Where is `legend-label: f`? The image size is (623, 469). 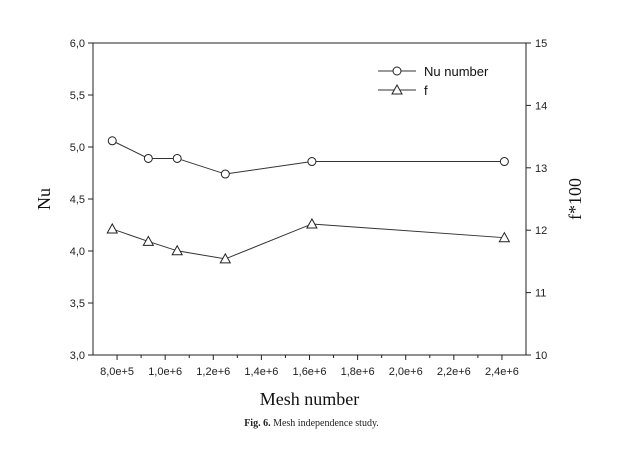 legend-label: f is located at coordinates (426, 90).